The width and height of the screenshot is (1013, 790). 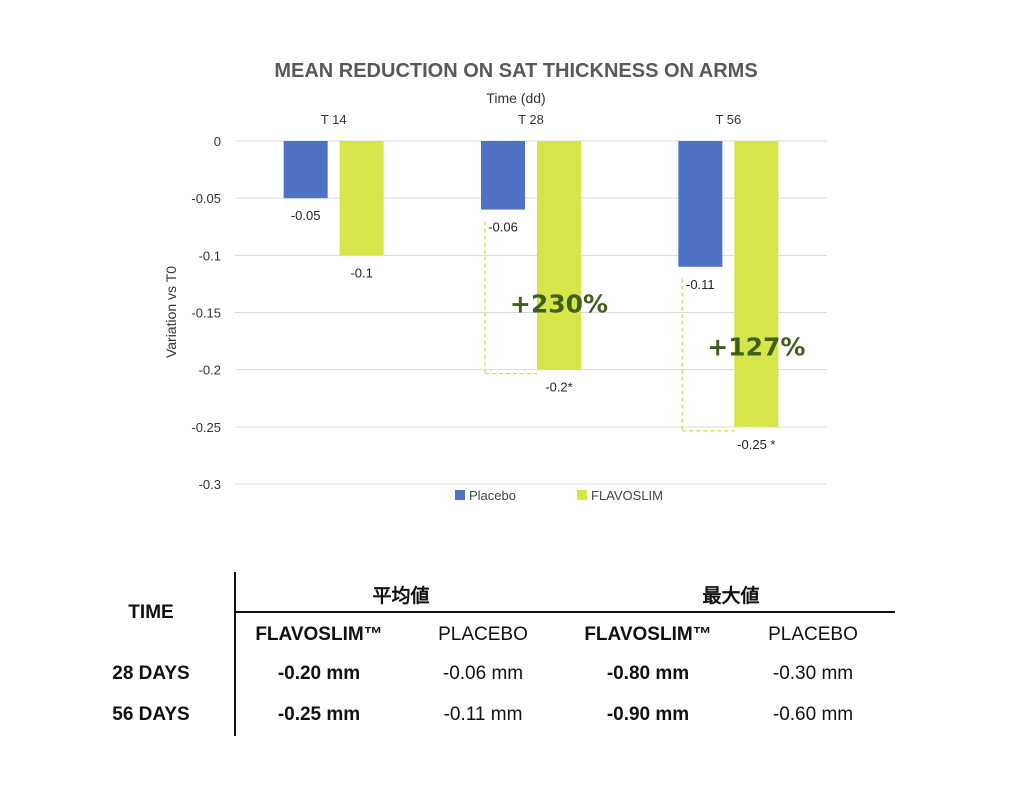 I want to click on table-cell-mean-placebo: -0.06 mm, so click(x=483, y=673).